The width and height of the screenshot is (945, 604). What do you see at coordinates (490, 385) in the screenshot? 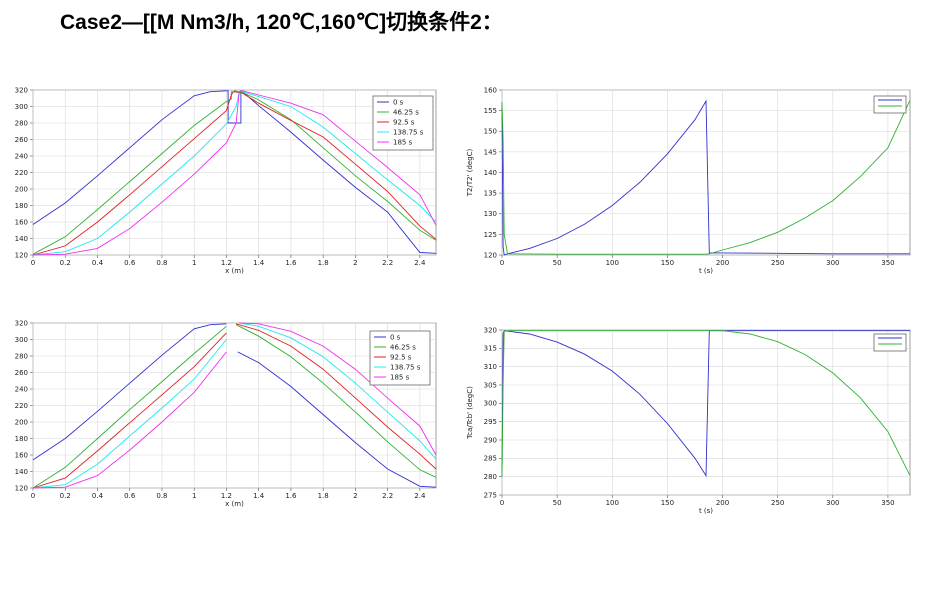
I see `y-tick-label: 305` at bounding box center [490, 385].